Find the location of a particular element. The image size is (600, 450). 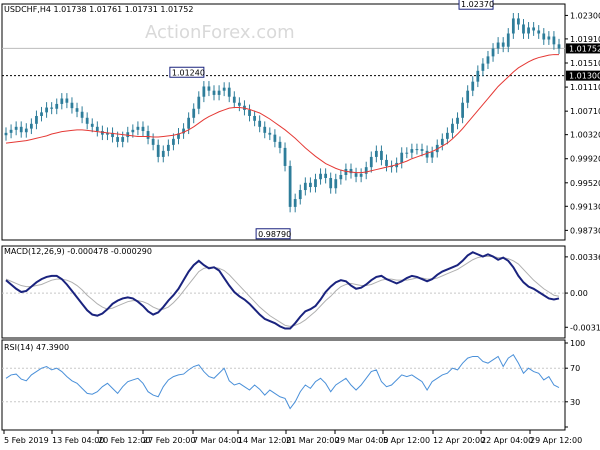

rsi-panel-title: RSI(14) 47.3900 is located at coordinates (36, 347).